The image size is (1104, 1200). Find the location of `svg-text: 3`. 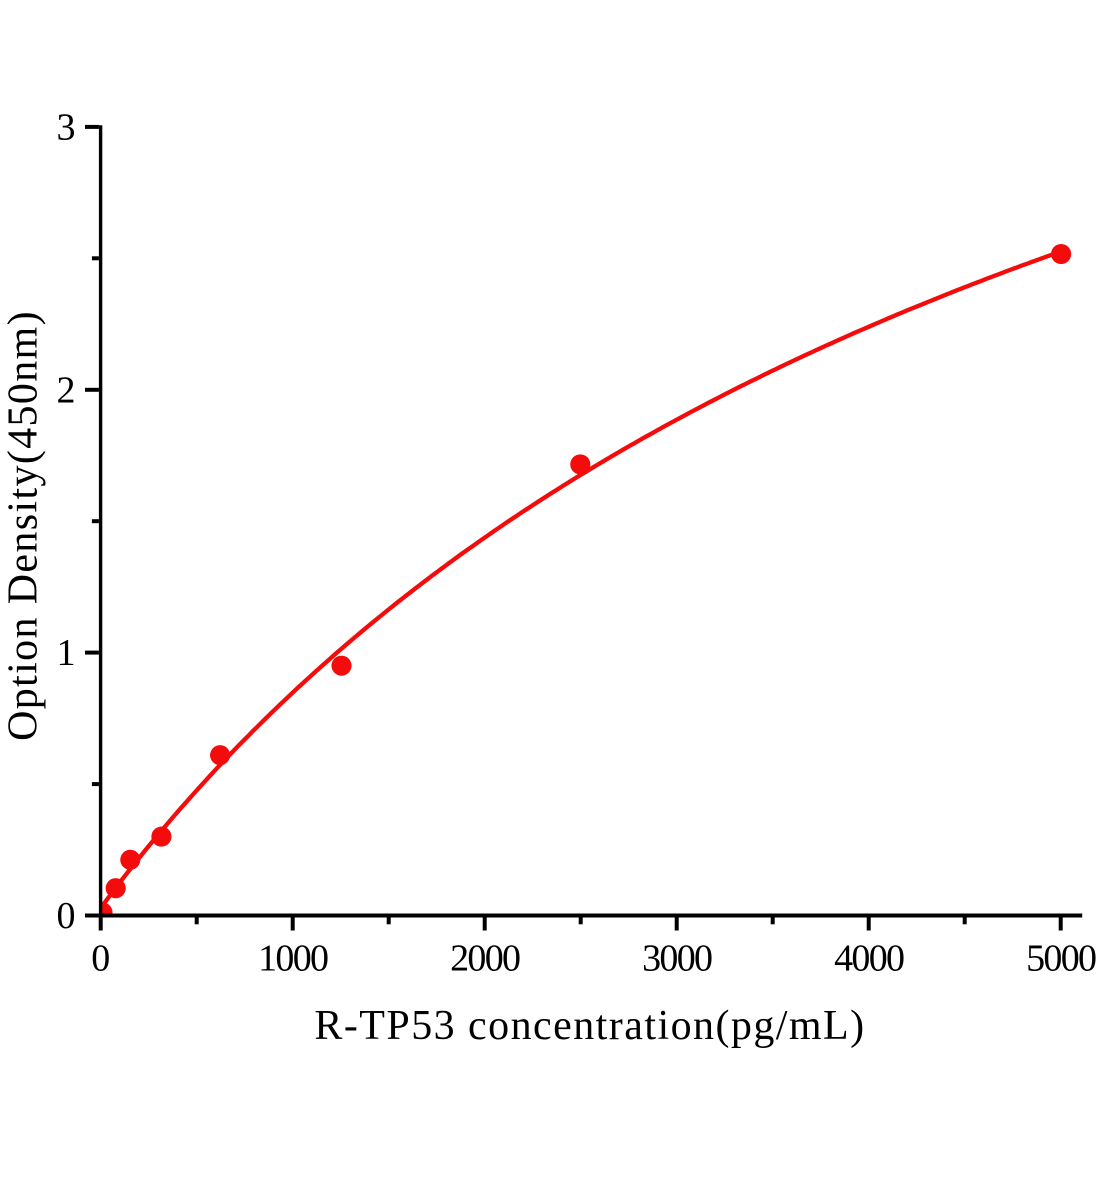

svg-text: 3 is located at coordinates (66, 127).